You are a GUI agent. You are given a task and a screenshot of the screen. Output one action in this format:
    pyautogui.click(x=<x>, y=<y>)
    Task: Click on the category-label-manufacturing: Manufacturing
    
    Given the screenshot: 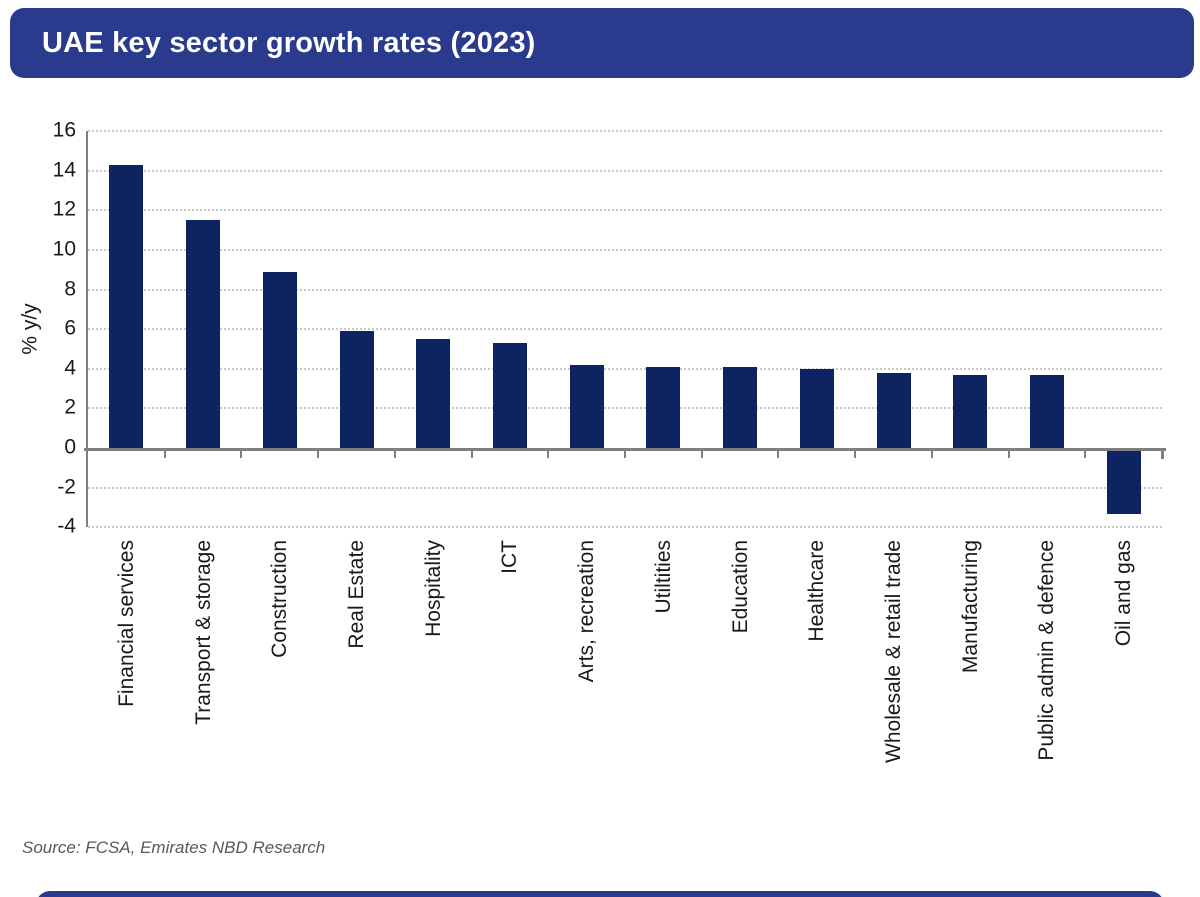 What is the action you would take?
    pyautogui.click(x=970, y=607)
    